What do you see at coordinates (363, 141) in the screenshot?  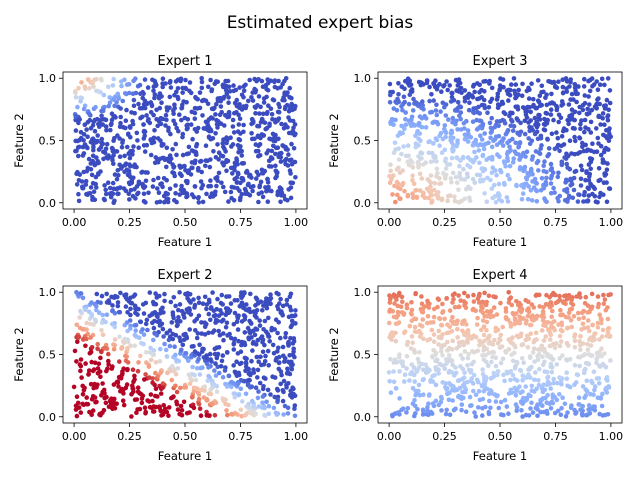 I see `y-tick-label: 0.5` at bounding box center [363, 141].